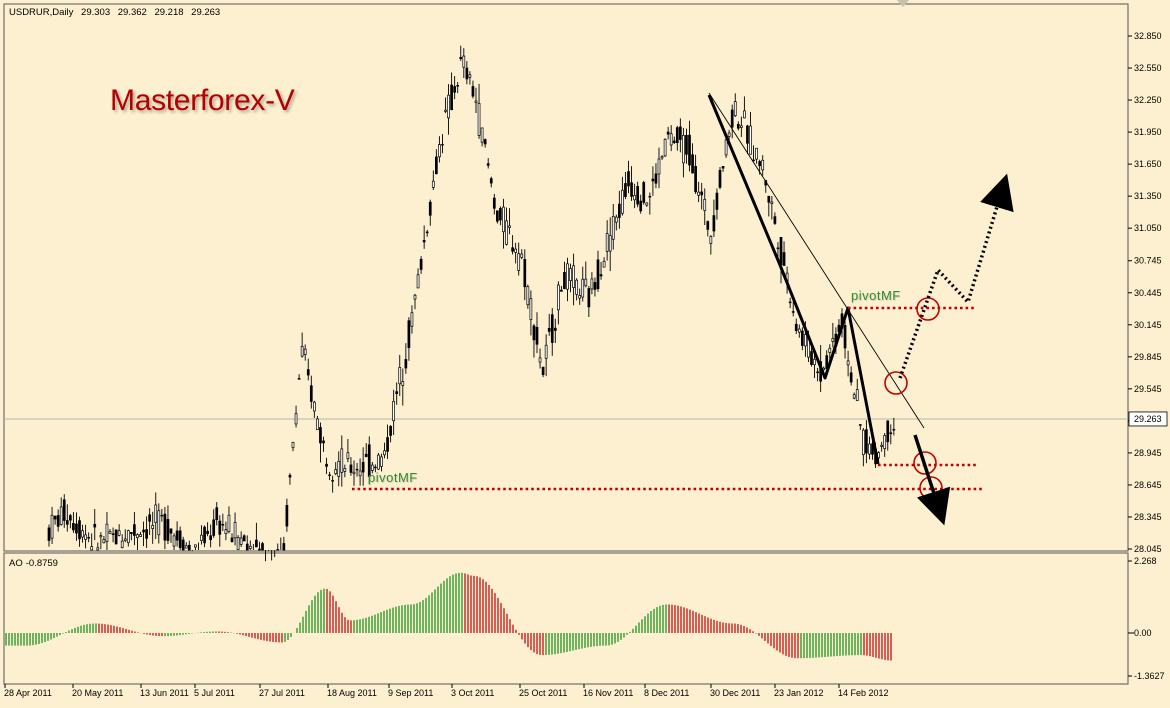 This screenshot has height=708, width=1170. I want to click on x-tick-label: 30 Dec 2011, so click(735, 693).